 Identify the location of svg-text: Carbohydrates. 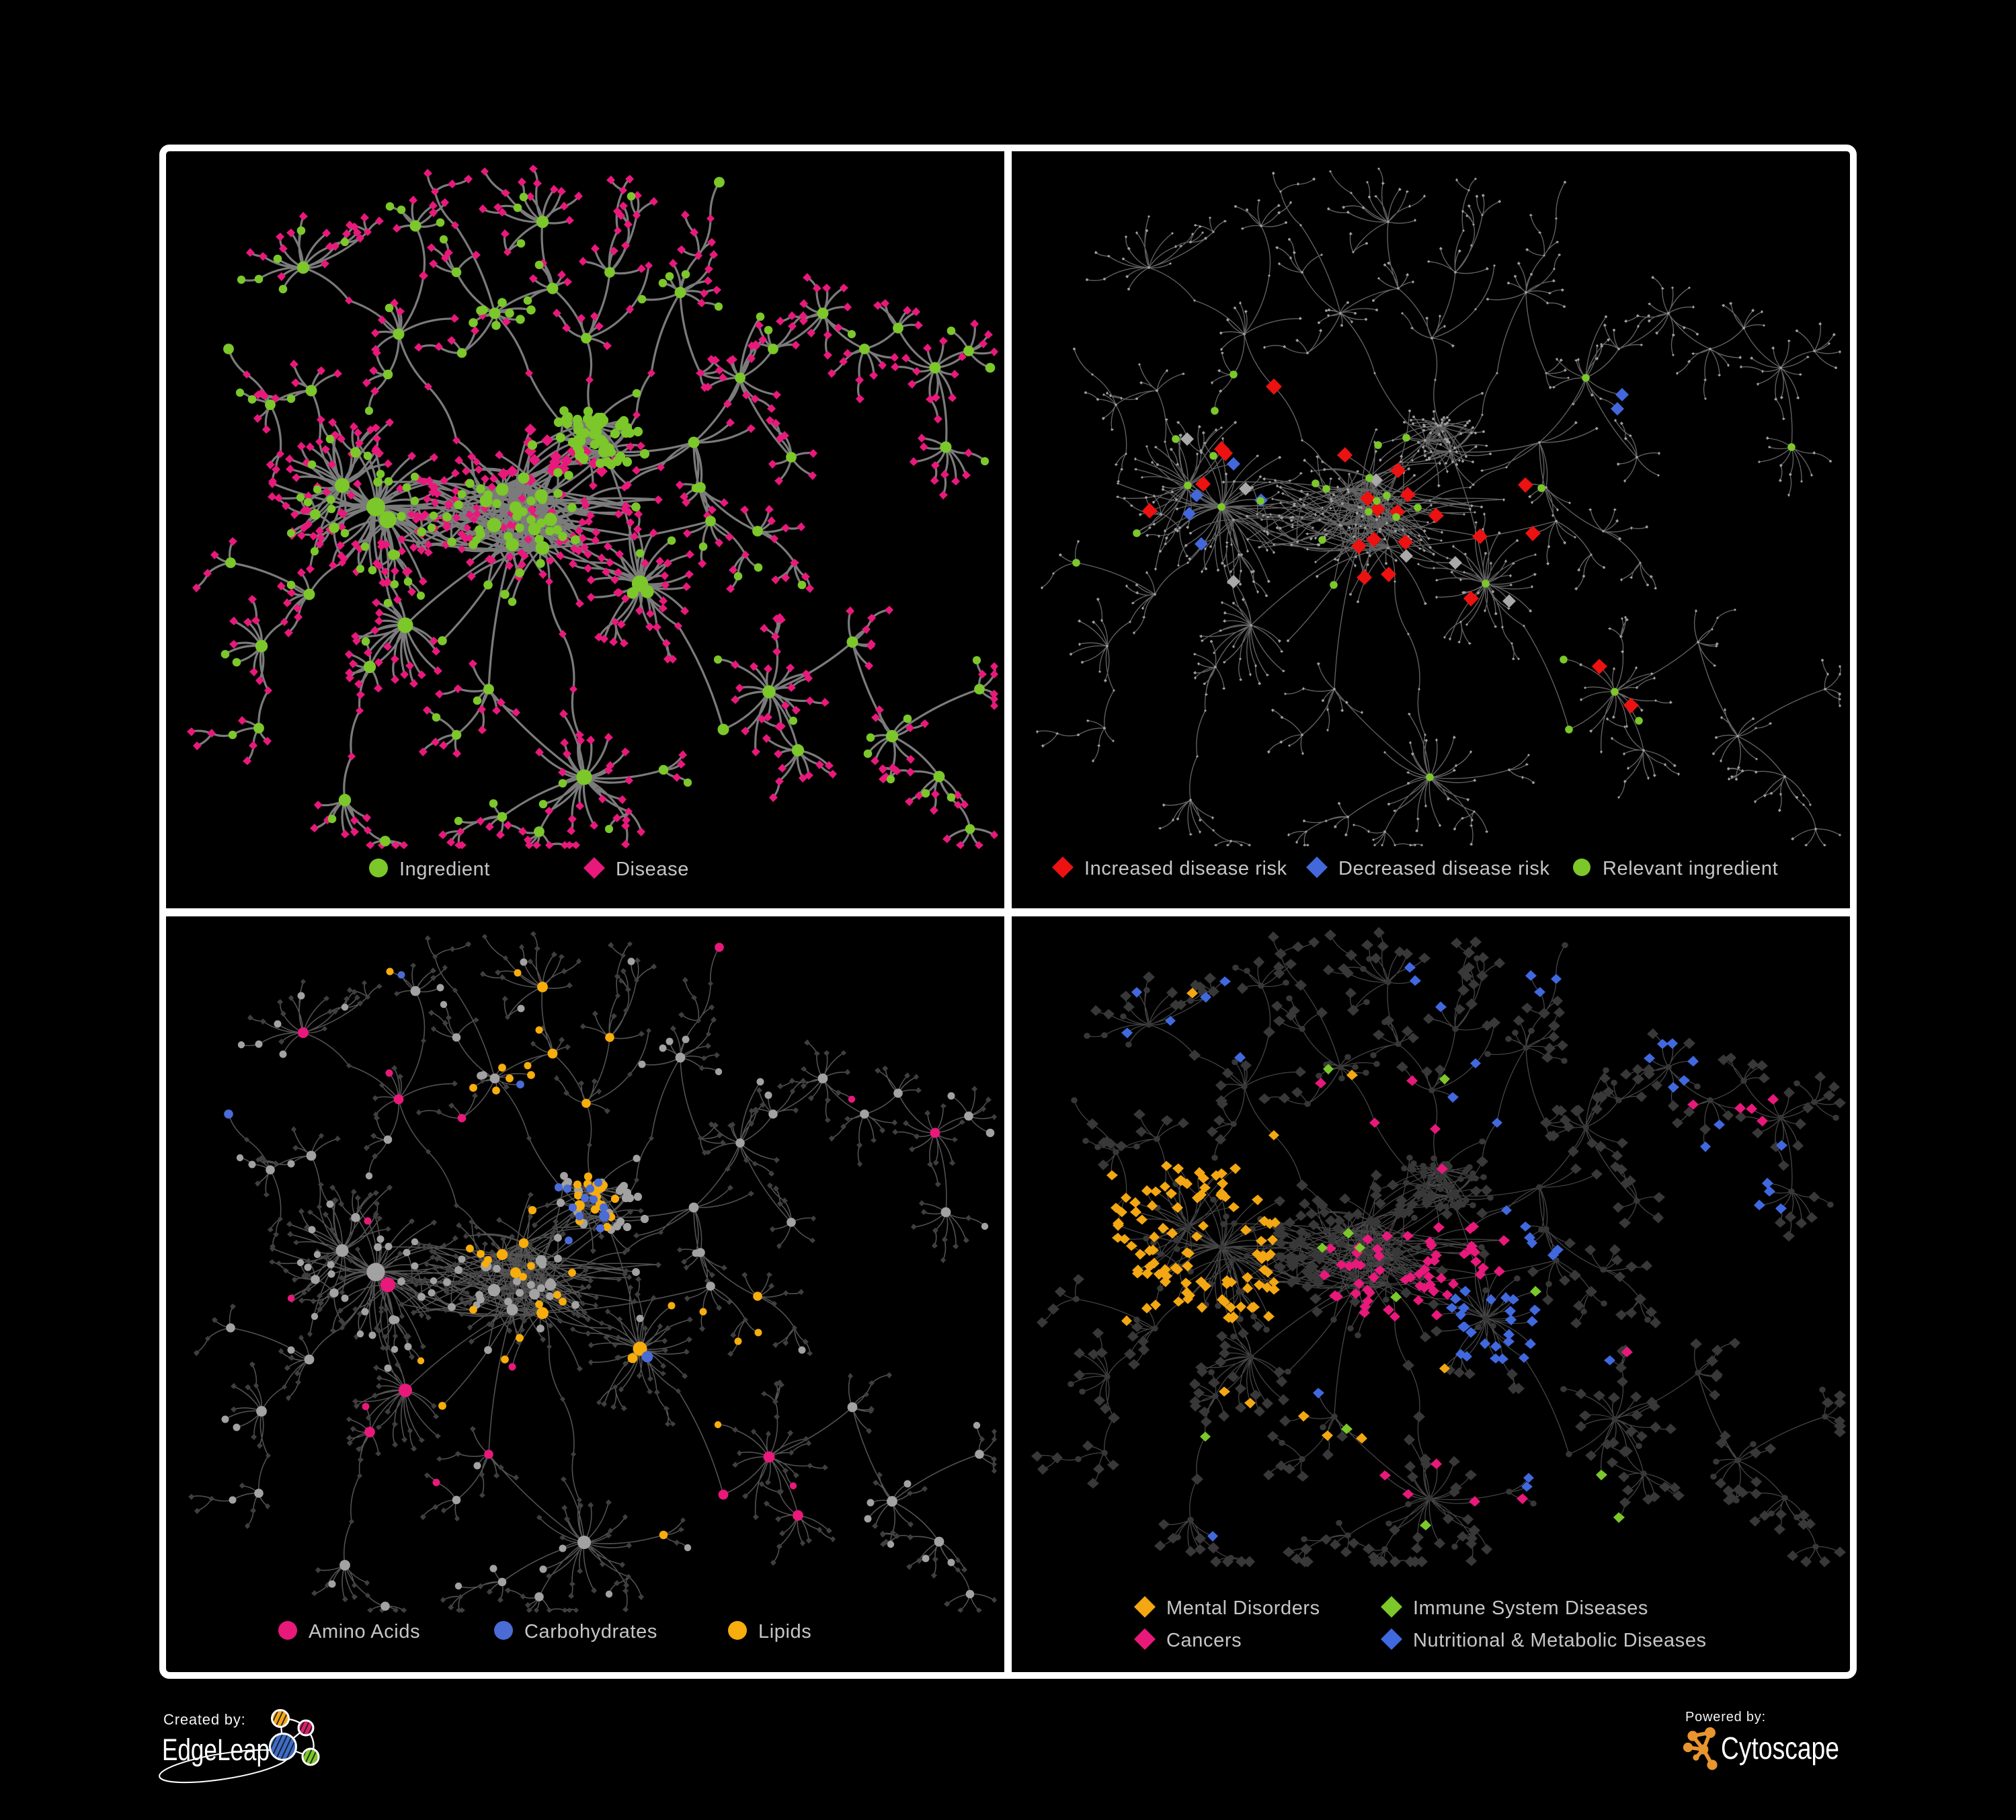
(590, 1632).